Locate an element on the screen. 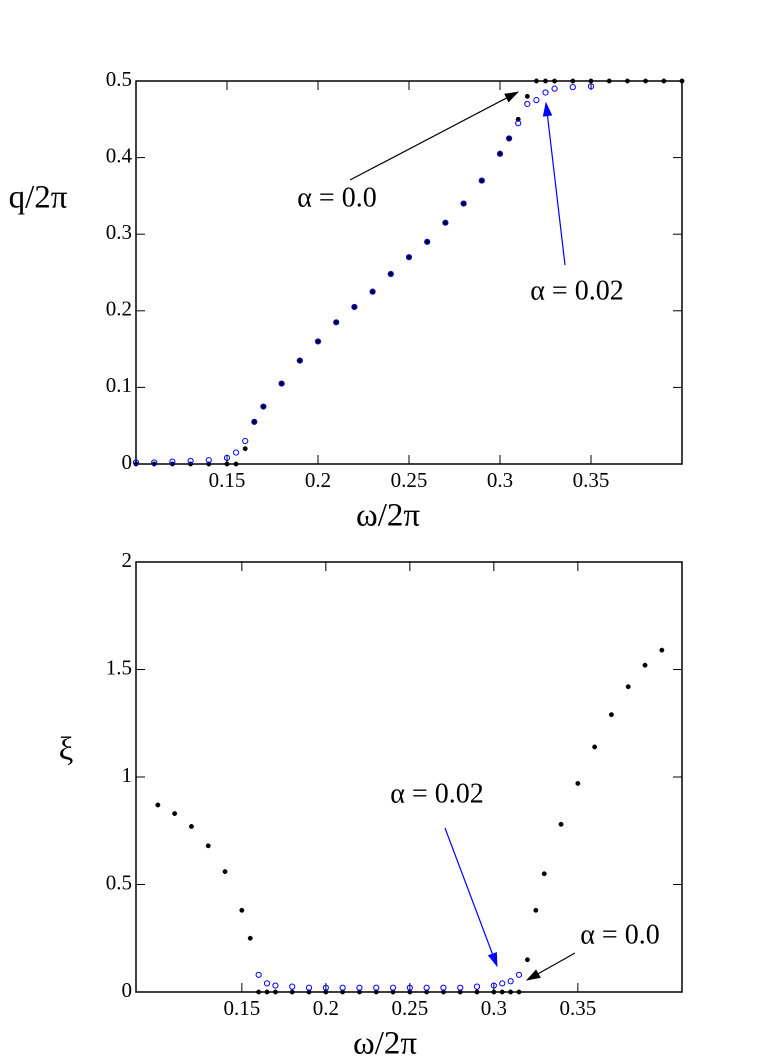  x-tick-label: 0.3 is located at coordinates (500, 480).